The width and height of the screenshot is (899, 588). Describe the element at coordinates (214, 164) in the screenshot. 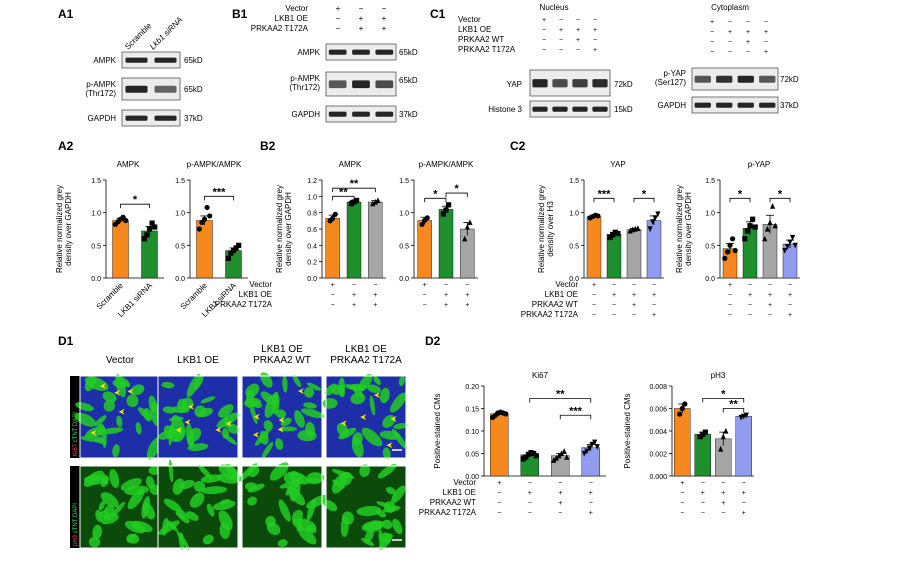

I see `chart-title: p-AMPK/AMPK` at that location.